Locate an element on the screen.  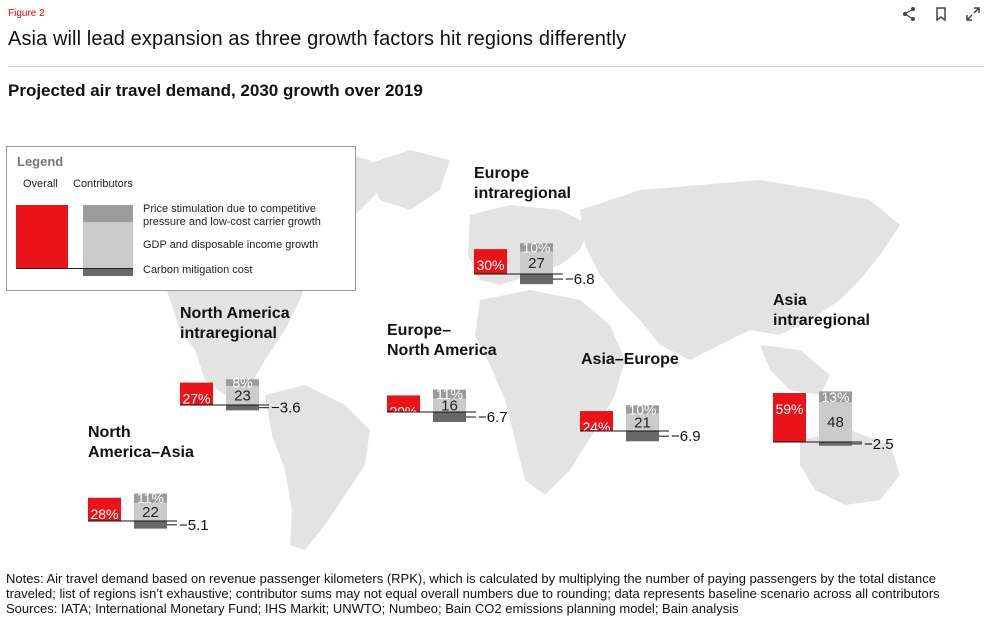
overall-label: 27% is located at coordinates (196, 399).